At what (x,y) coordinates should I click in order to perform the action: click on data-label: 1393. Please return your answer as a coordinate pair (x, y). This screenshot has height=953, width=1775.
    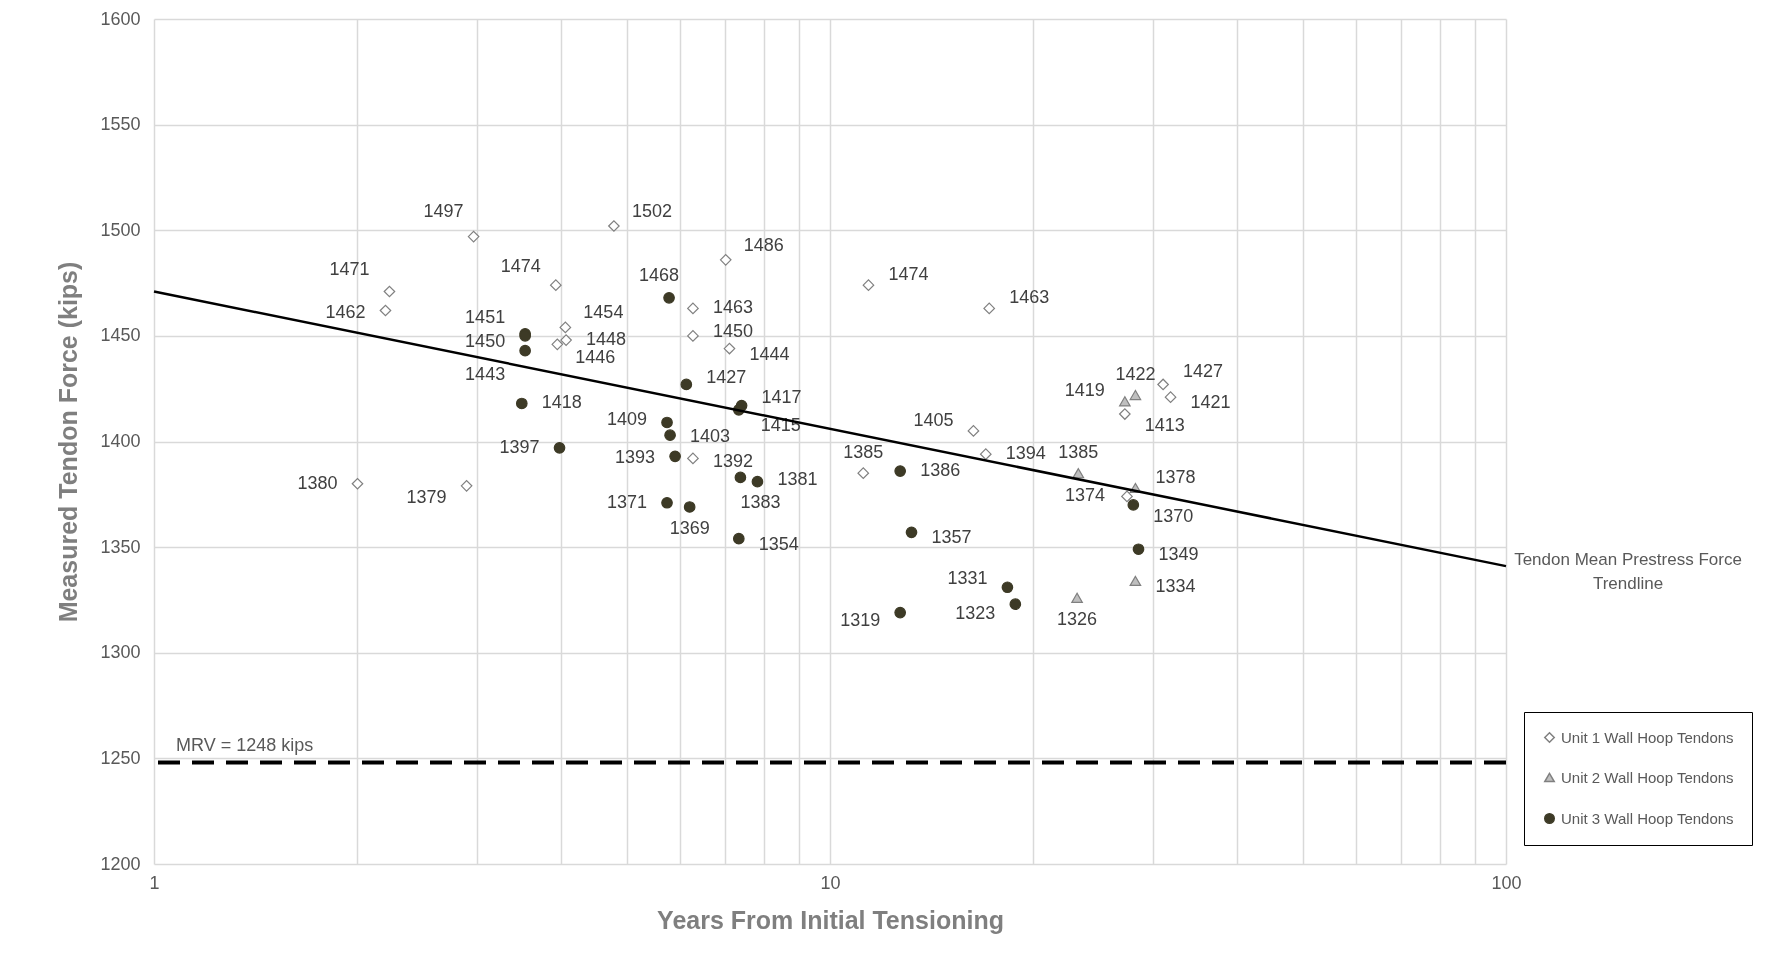
    Looking at the image, I should click on (635, 457).